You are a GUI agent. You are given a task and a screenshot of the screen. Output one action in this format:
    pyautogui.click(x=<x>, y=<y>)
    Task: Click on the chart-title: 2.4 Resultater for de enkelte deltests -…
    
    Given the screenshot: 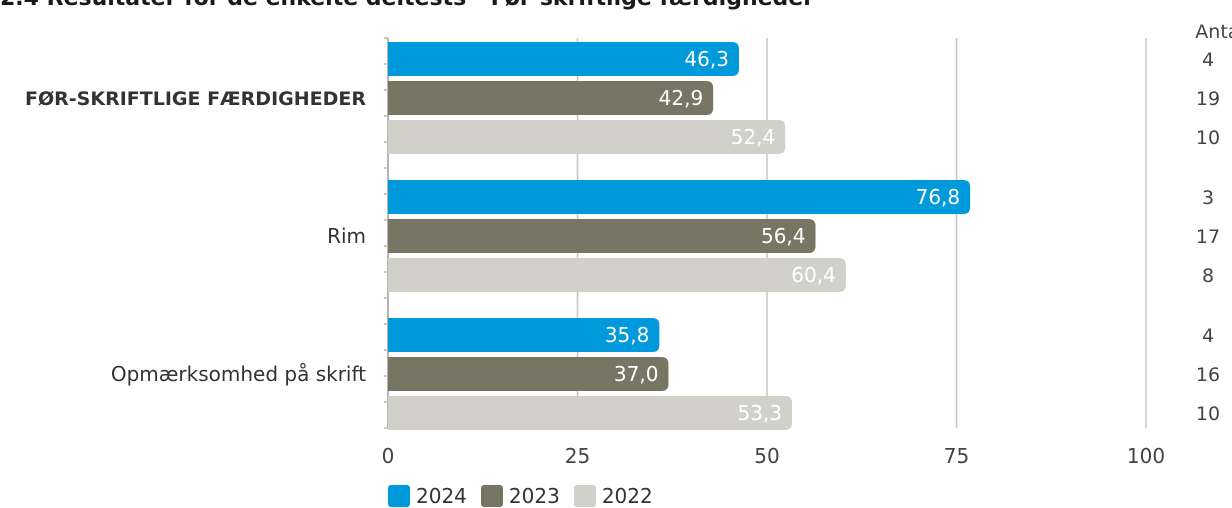 What is the action you would take?
    pyautogui.click(x=407, y=5)
    